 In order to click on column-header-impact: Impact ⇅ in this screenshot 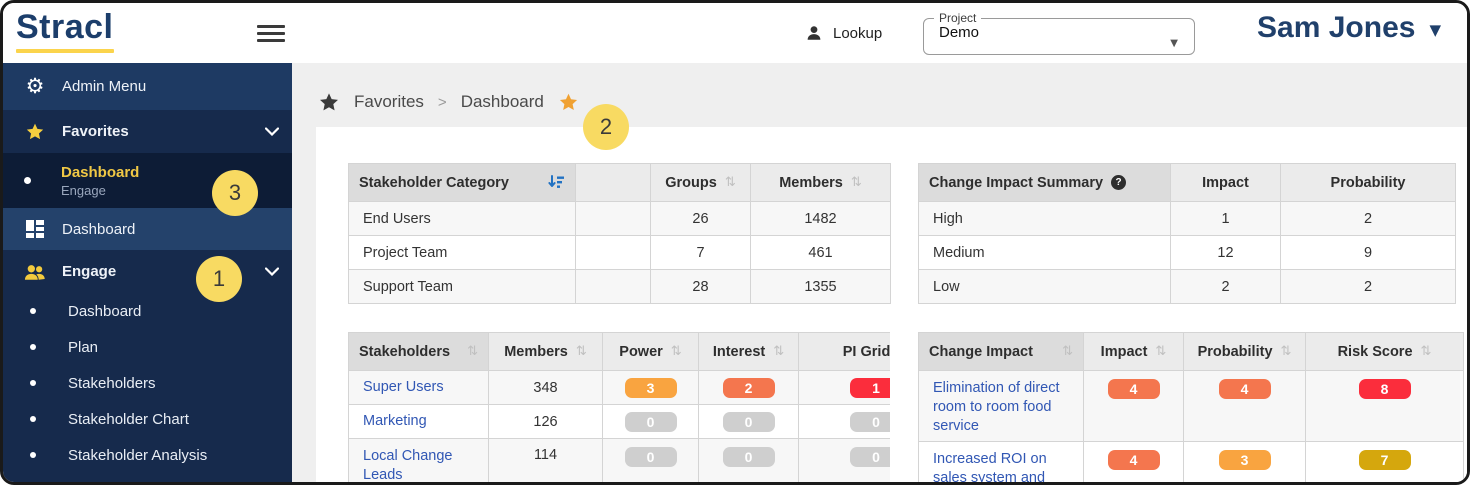, I will do `click(1133, 351)`.